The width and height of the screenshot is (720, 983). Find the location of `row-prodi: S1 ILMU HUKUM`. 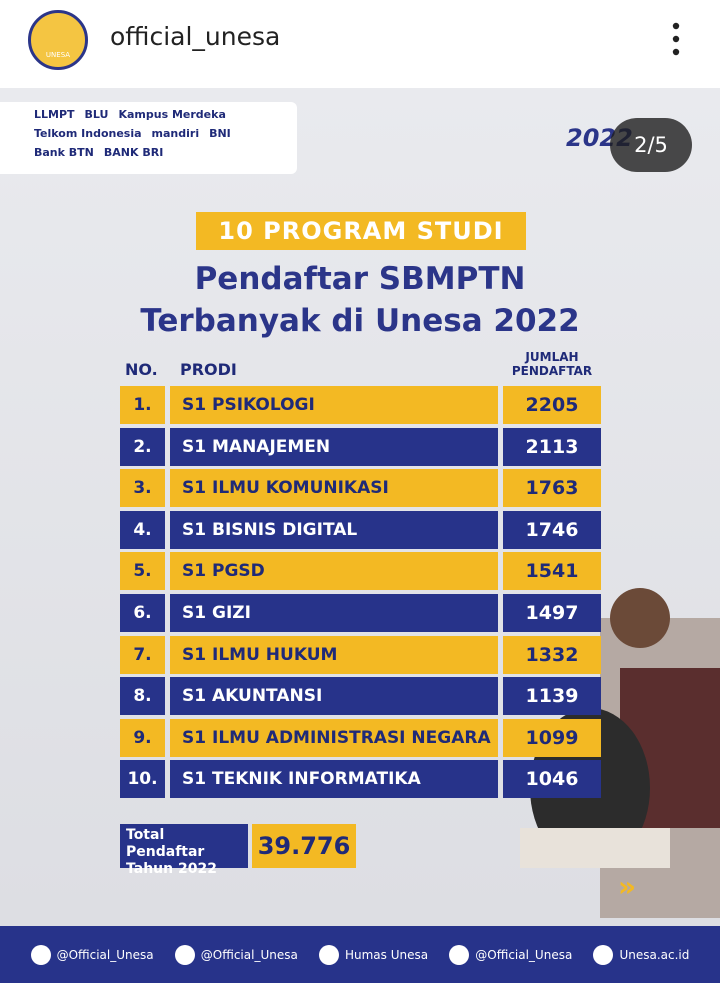

row-prodi: S1 ILMU HUKUM is located at coordinates (334, 654).